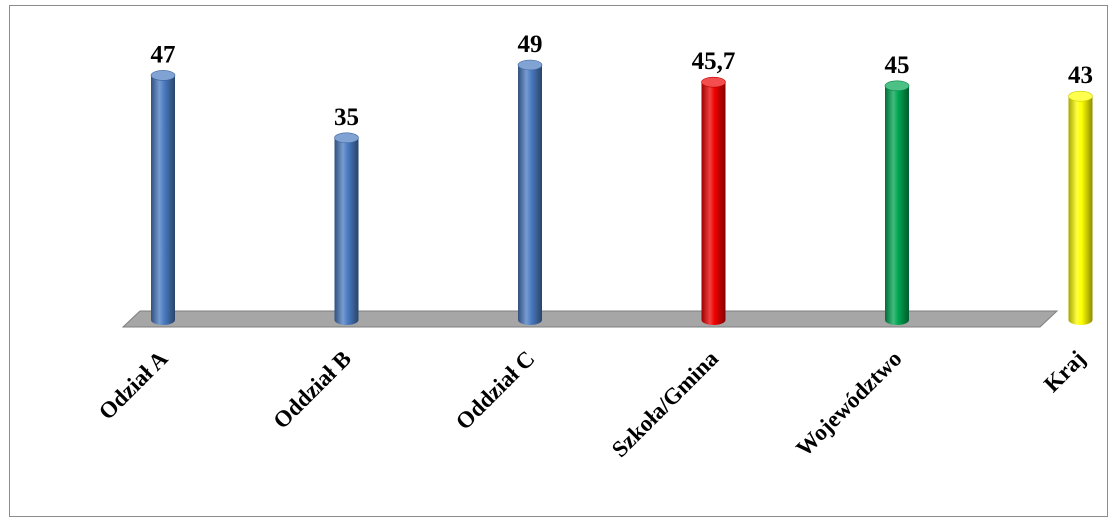 This screenshot has width=1115, height=522. What do you see at coordinates (495, 390) in the screenshot?
I see `category-label-3: Oddział C` at bounding box center [495, 390].